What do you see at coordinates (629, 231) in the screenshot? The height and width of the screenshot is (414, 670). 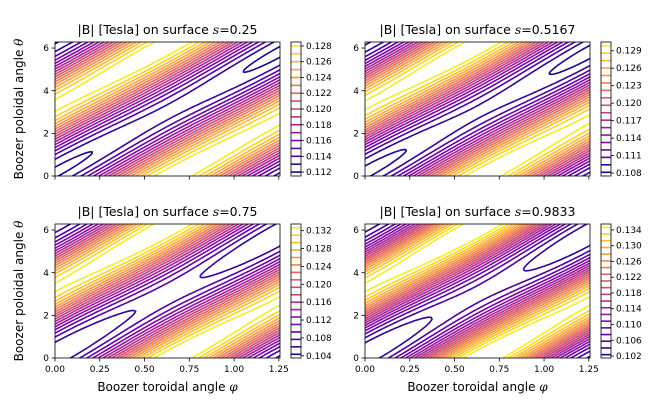 I see `colorbar-tick-label: 0.134` at bounding box center [629, 231].